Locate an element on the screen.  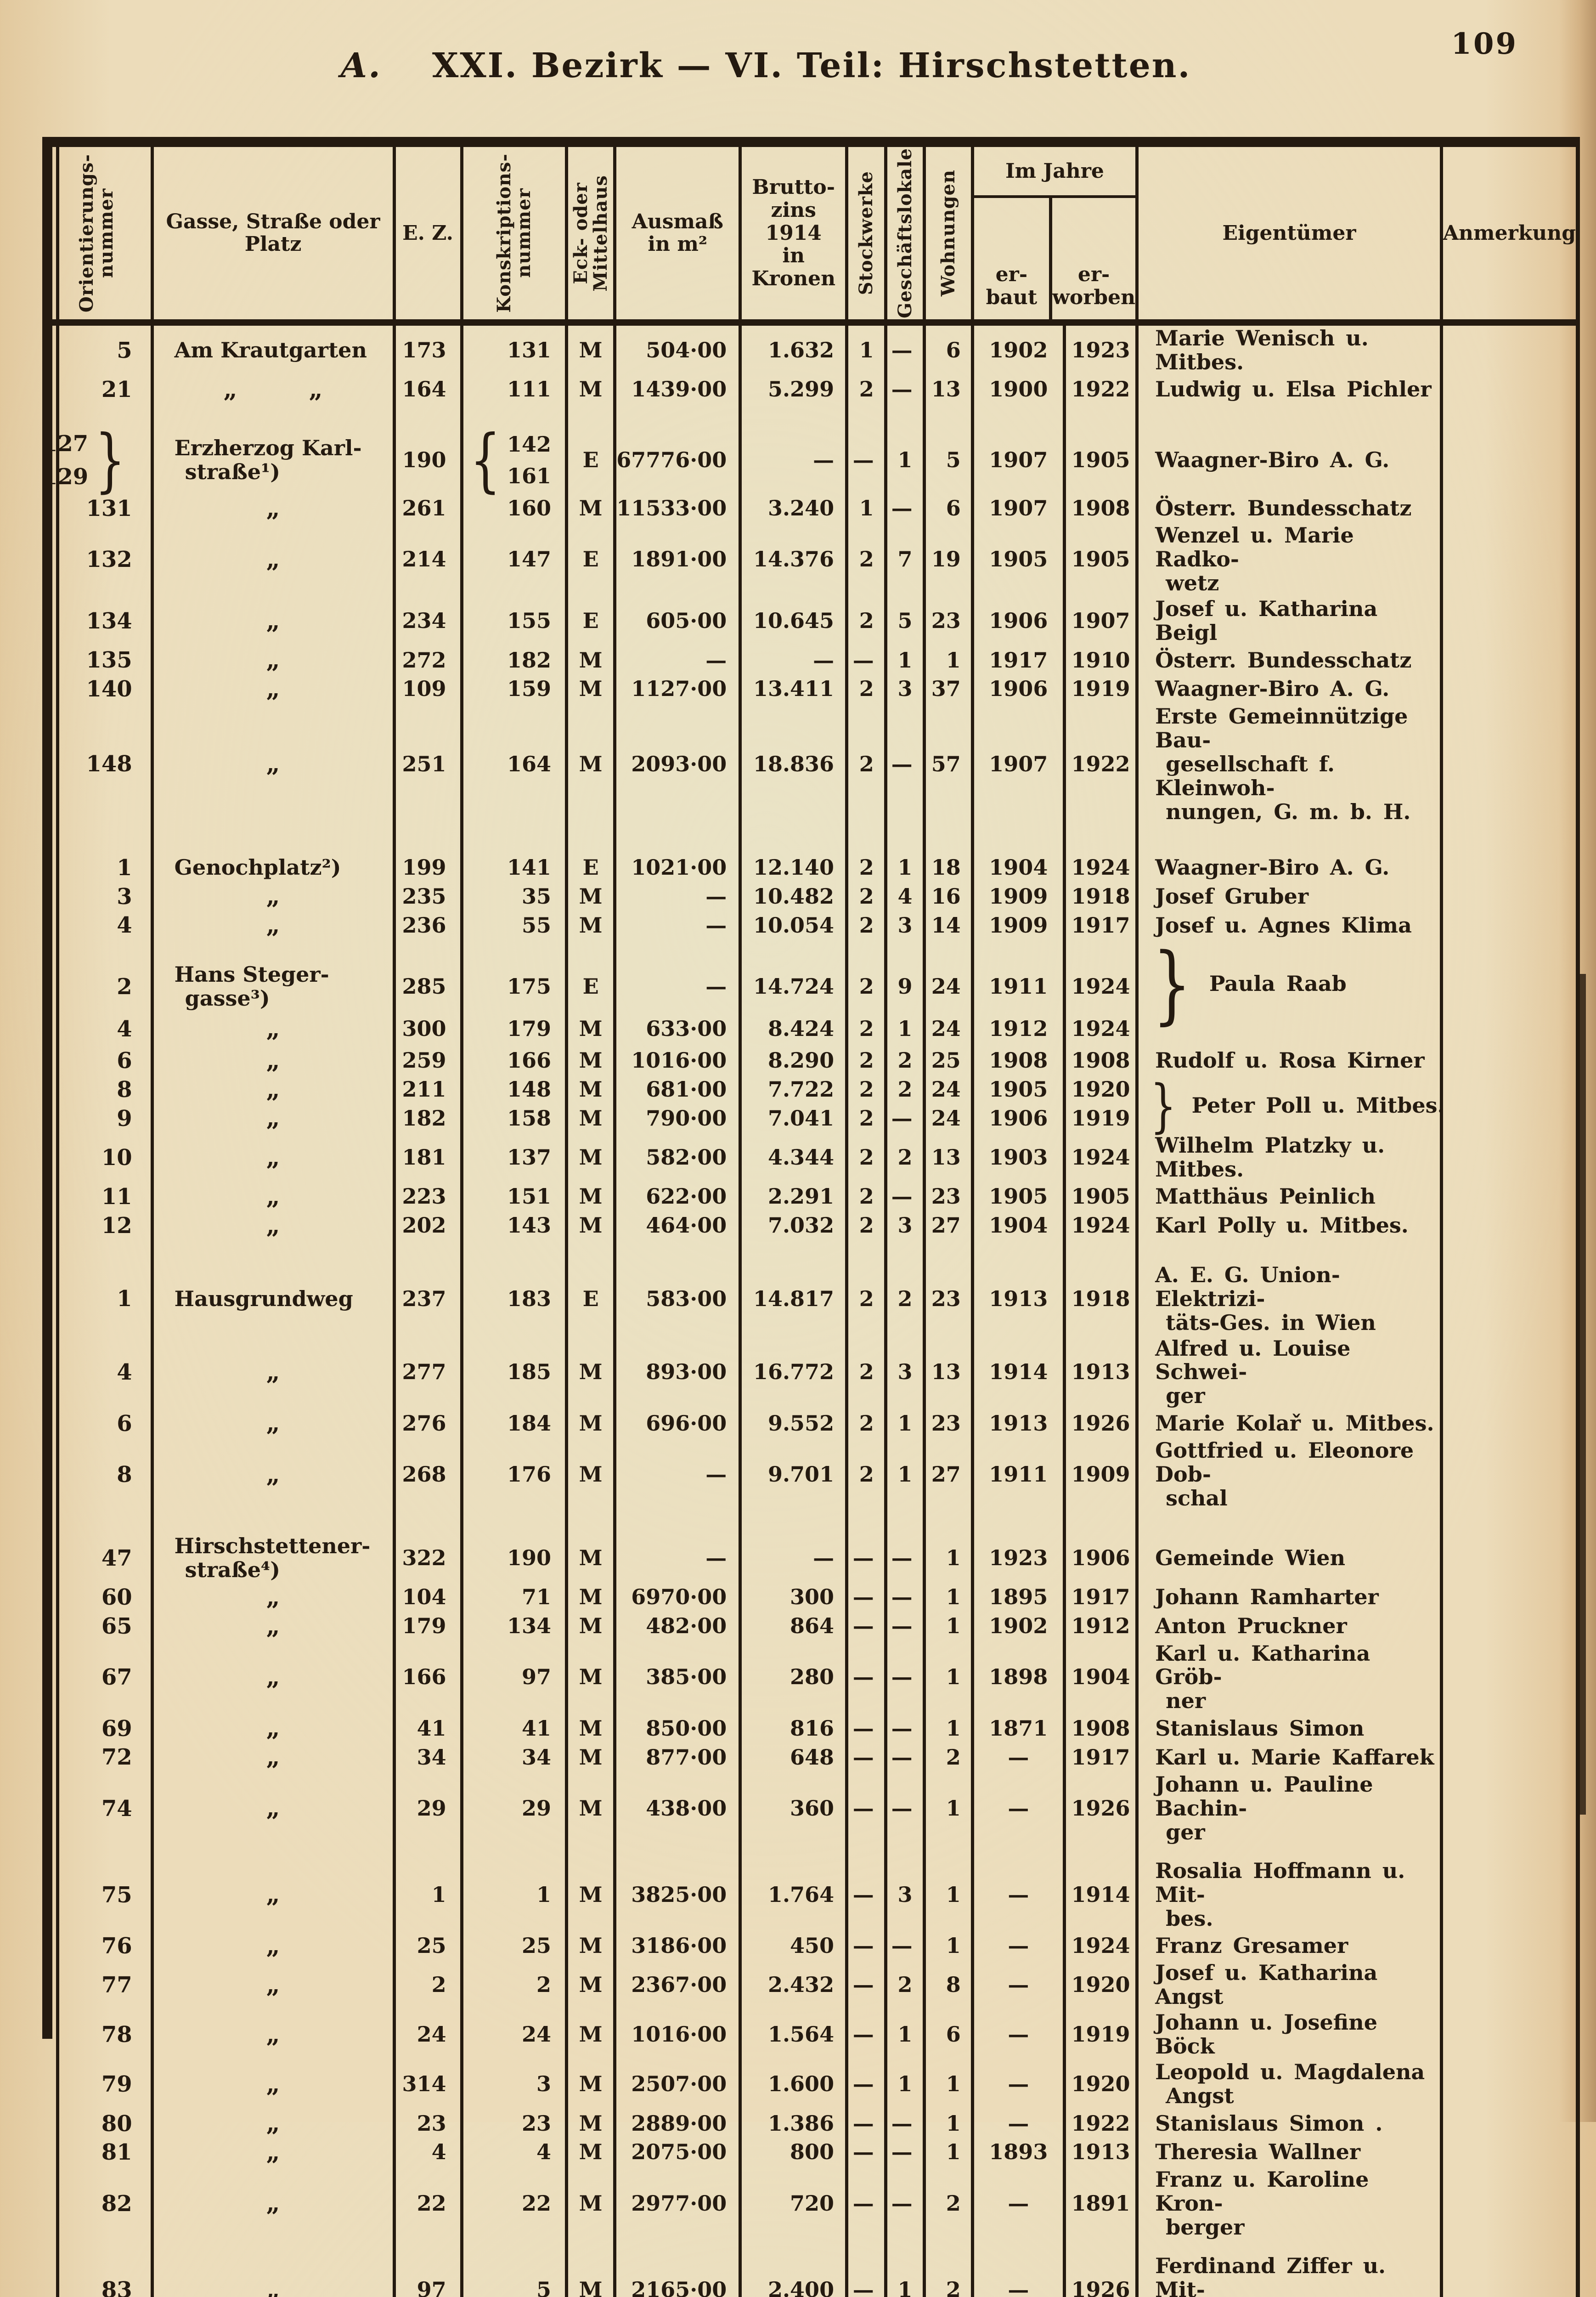
cell-orientierungsnummer: 5 is located at coordinates (98, 350).